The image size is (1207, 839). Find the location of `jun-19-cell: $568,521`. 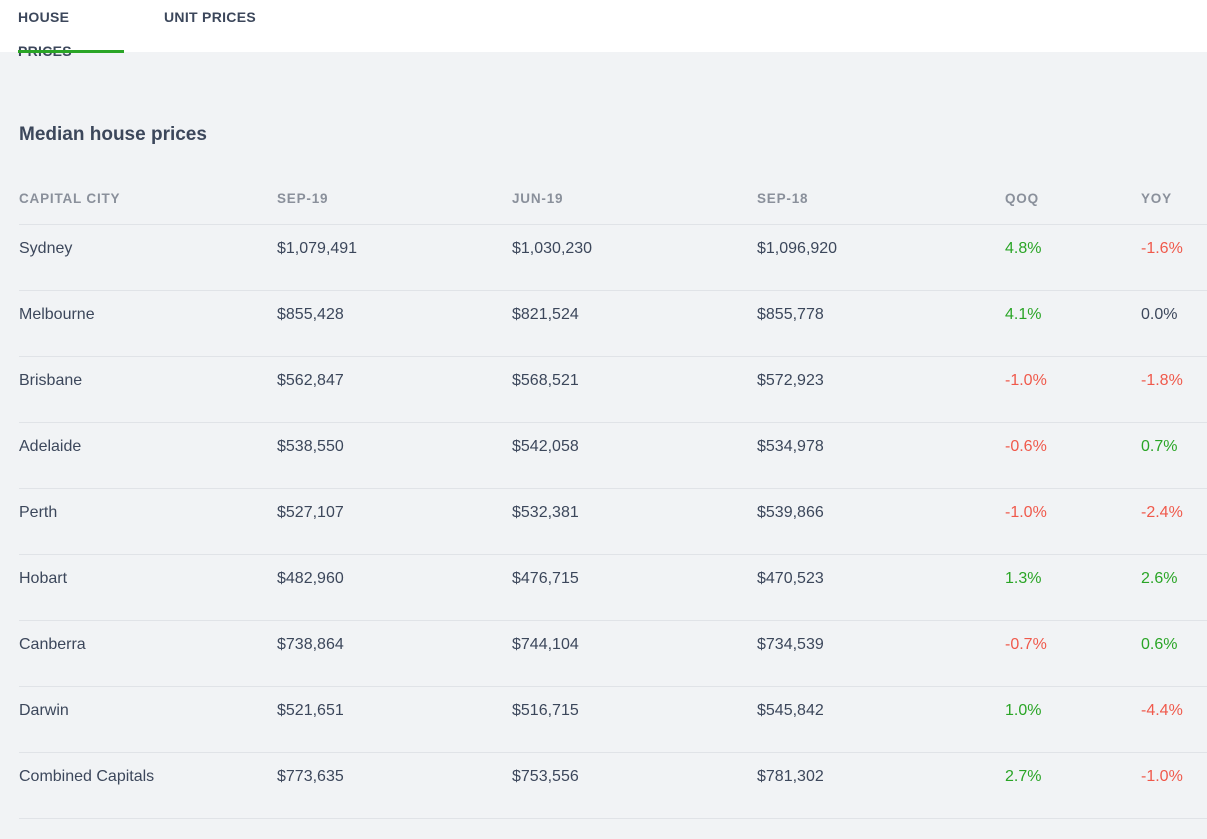

jun-19-cell: $568,521 is located at coordinates (545, 380).